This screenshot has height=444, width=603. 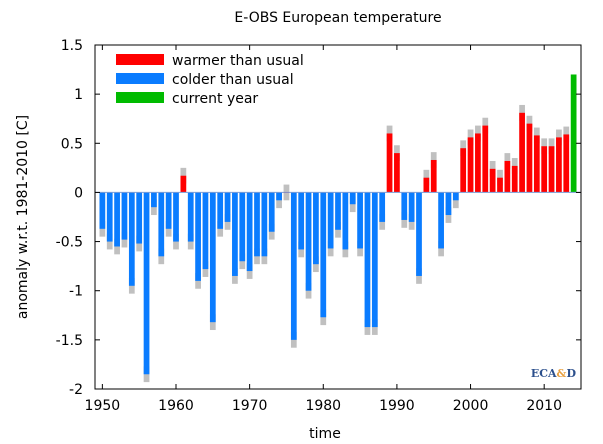 I want to click on y-tick-label: 1, so click(x=78, y=95).